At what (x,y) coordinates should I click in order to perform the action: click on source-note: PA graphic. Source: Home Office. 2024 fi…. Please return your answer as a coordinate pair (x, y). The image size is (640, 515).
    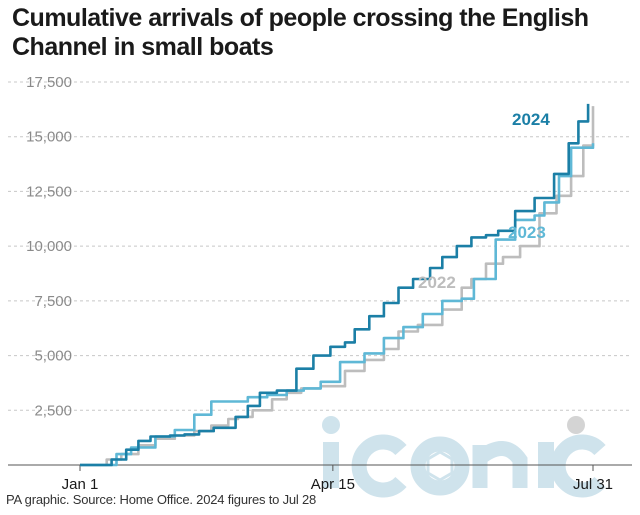
    Looking at the image, I should click on (161, 499).